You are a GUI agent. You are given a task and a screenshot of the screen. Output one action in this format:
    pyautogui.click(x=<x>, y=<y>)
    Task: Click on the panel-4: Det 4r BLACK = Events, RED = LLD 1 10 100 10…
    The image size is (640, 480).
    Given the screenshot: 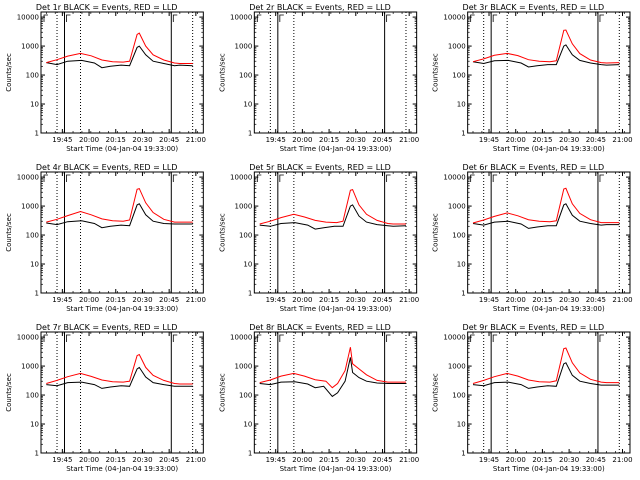 What is the action you would take?
    pyautogui.click(x=105, y=238)
    